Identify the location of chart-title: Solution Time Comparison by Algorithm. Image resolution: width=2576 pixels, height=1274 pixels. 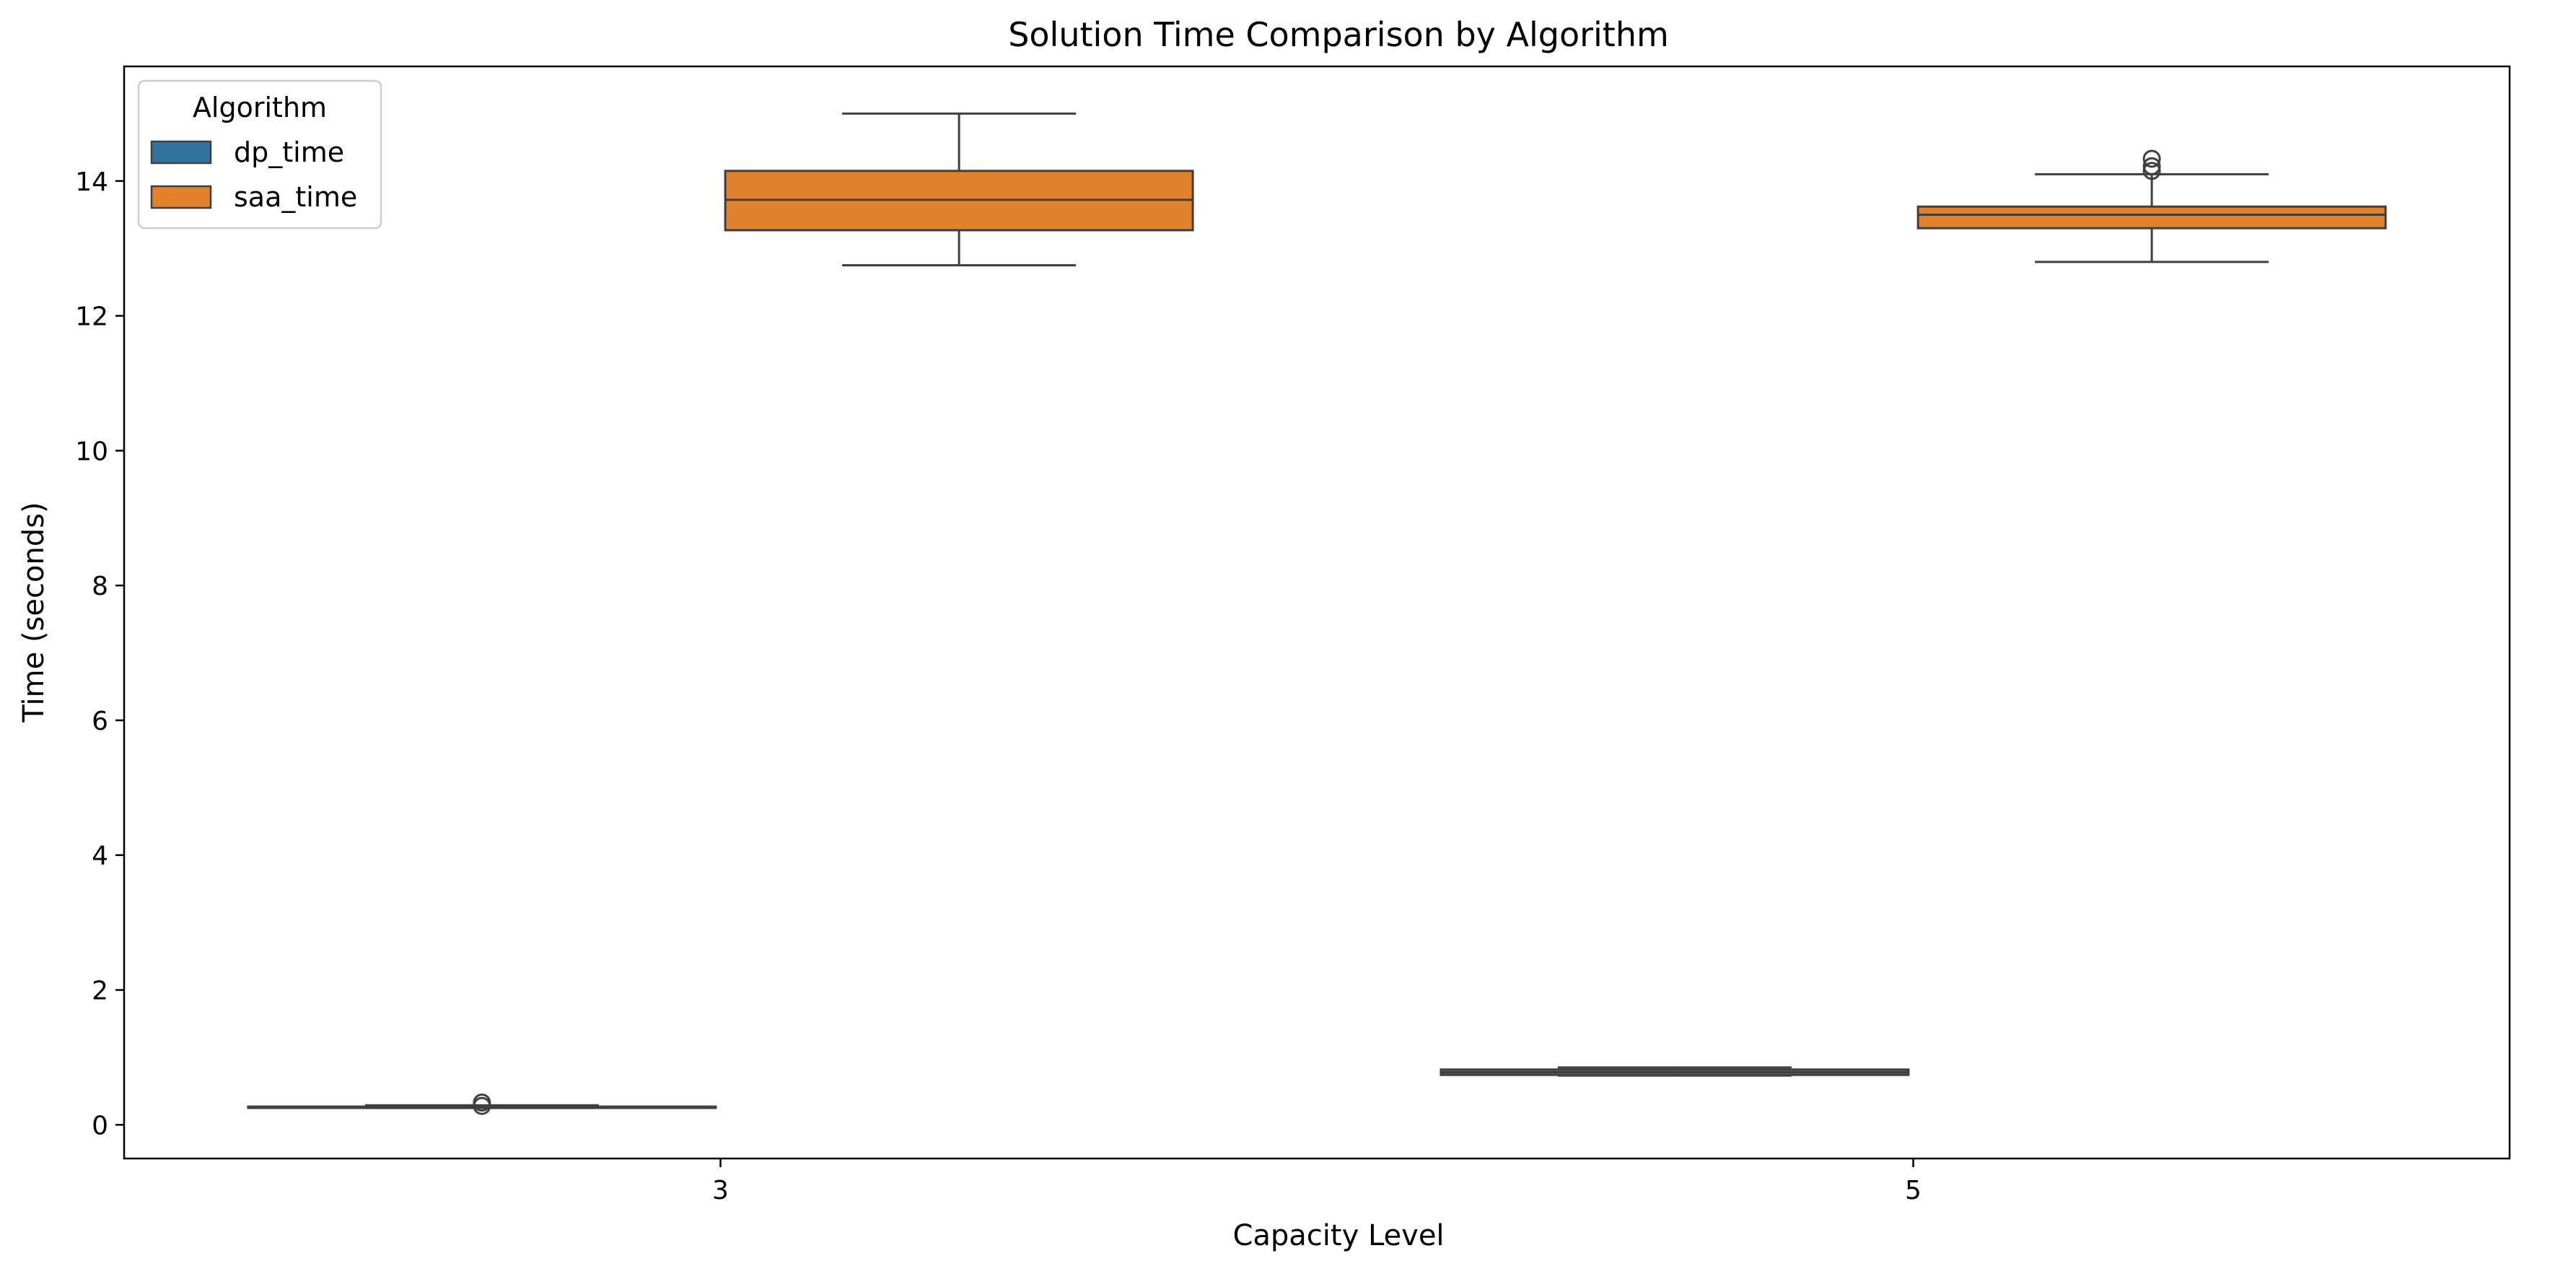
(1338, 34).